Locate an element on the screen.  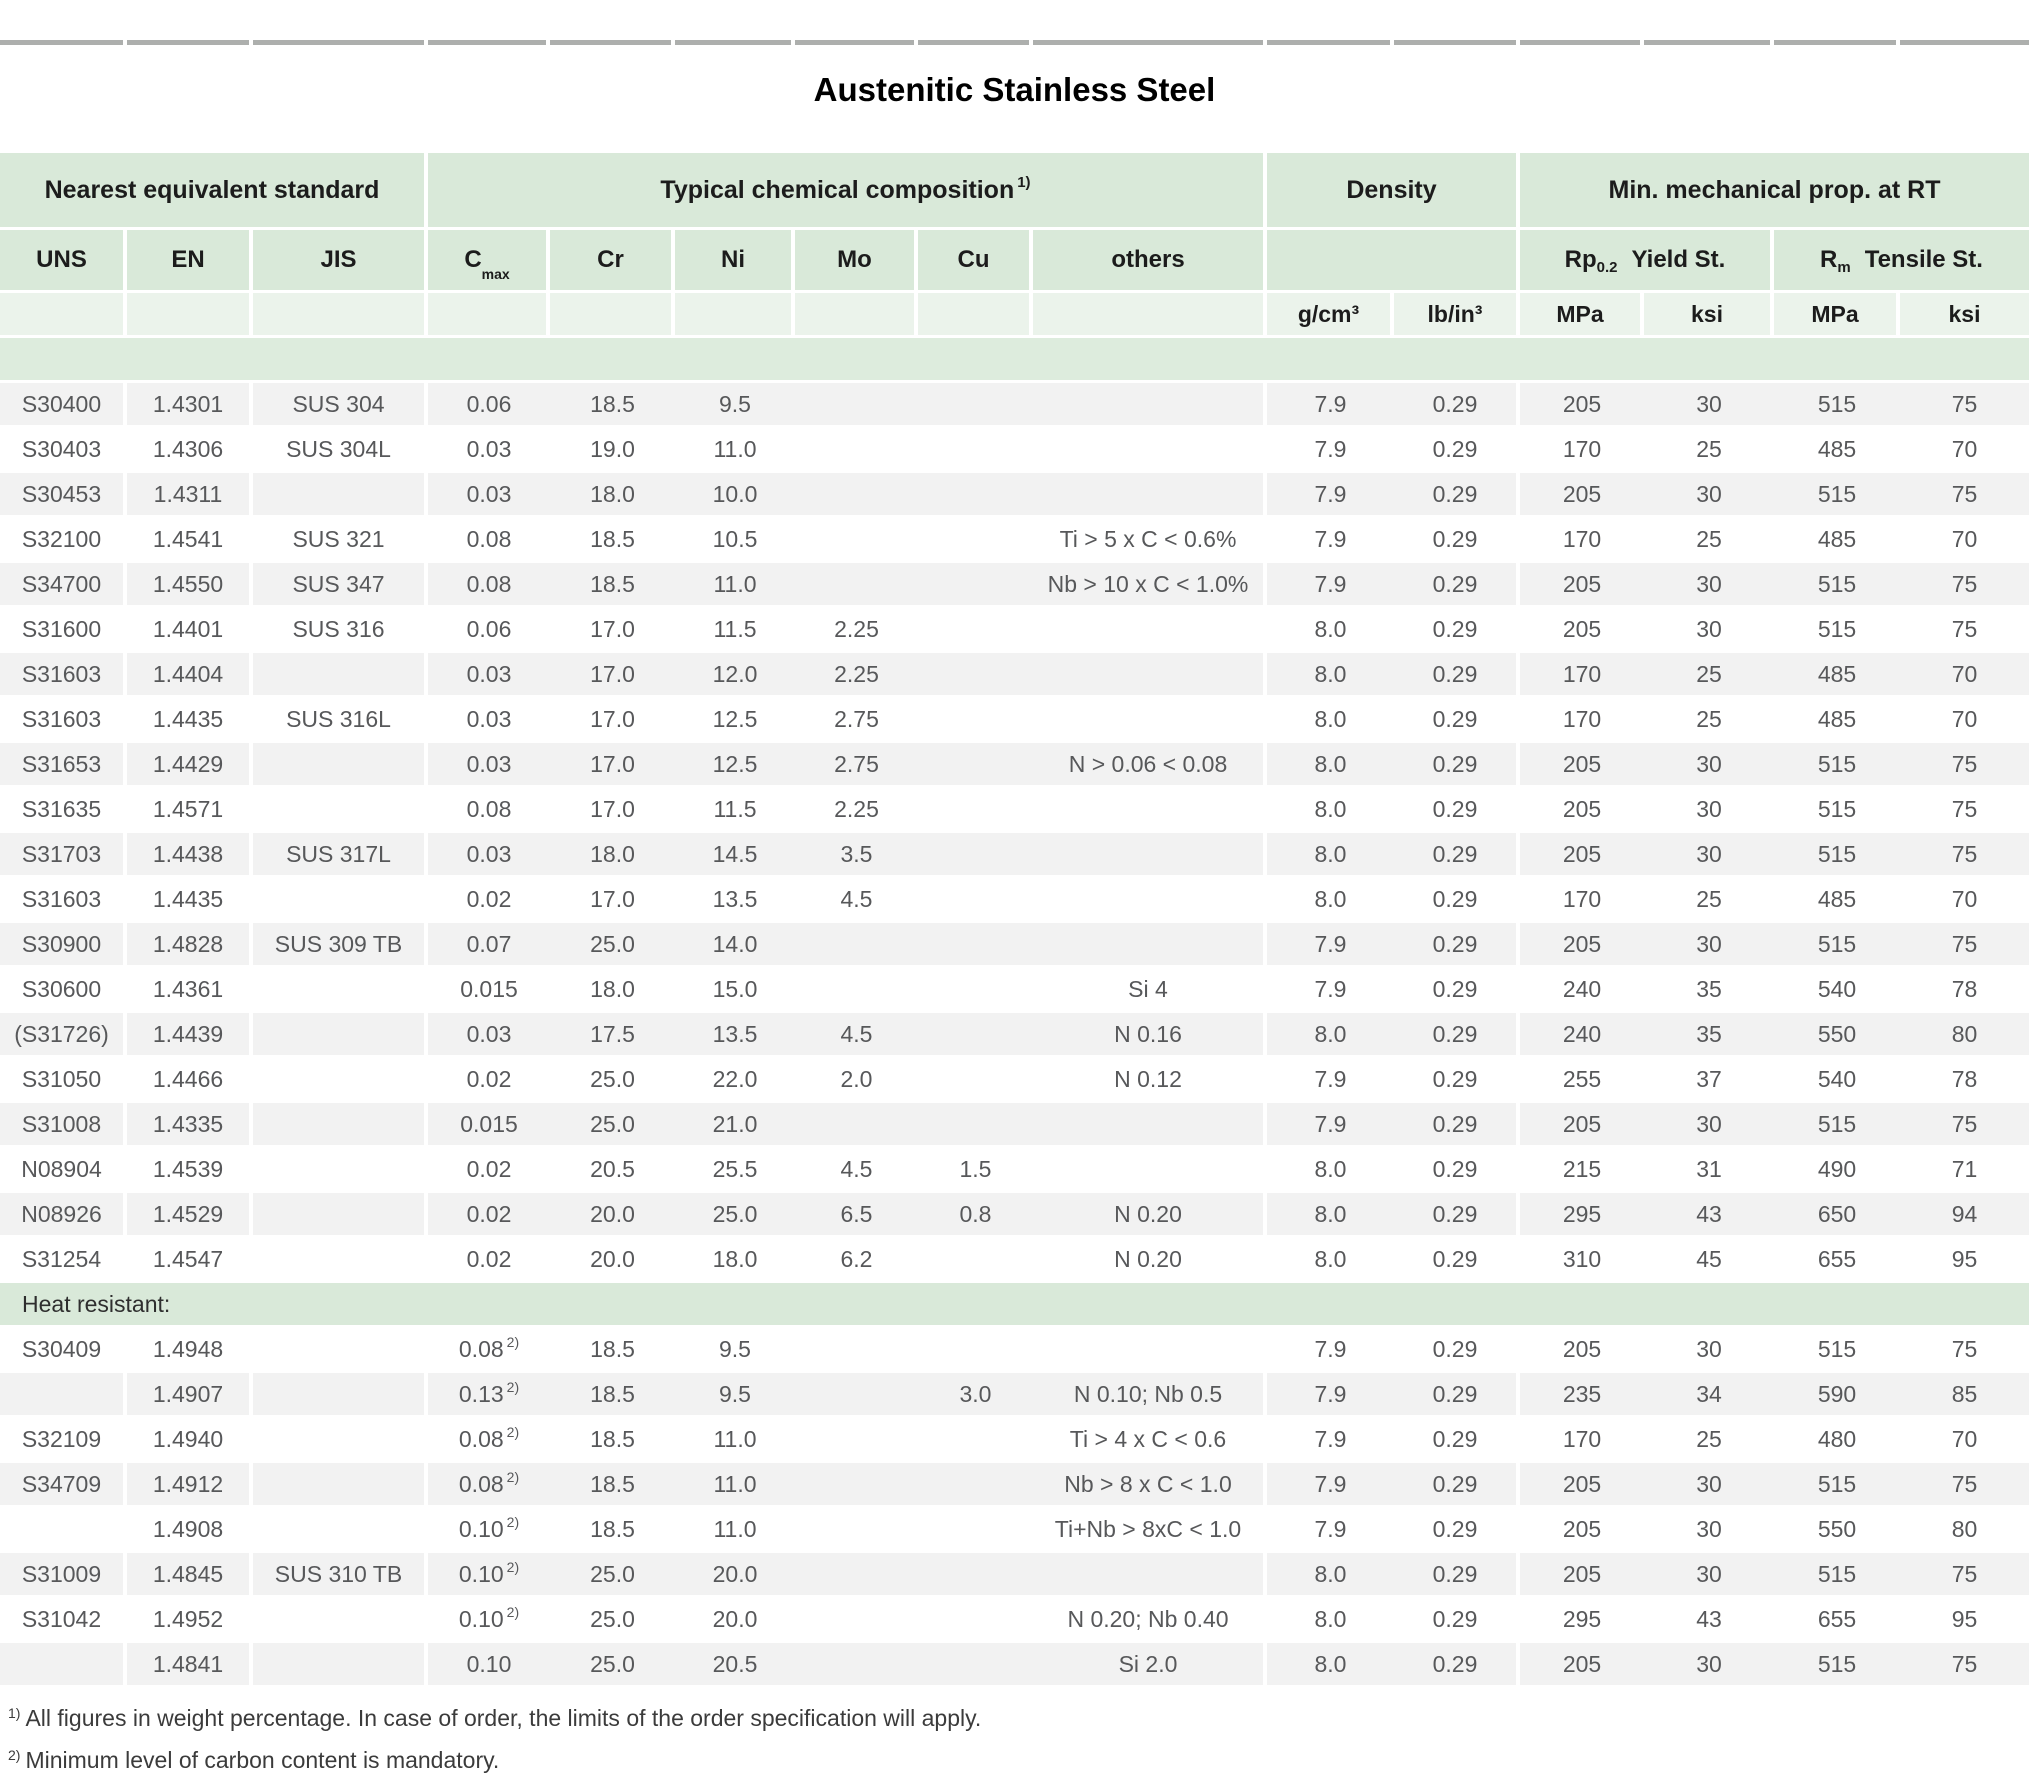
cell-en: 1.4908 is located at coordinates (190, 1529).